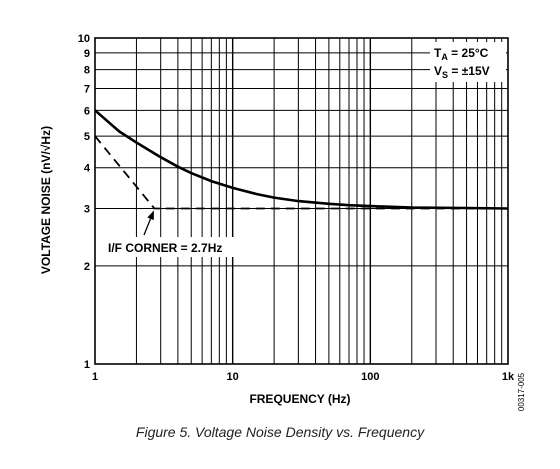 The height and width of the screenshot is (469, 560). What do you see at coordinates (370, 377) in the screenshot?
I see `x-tick-label: 100` at bounding box center [370, 377].